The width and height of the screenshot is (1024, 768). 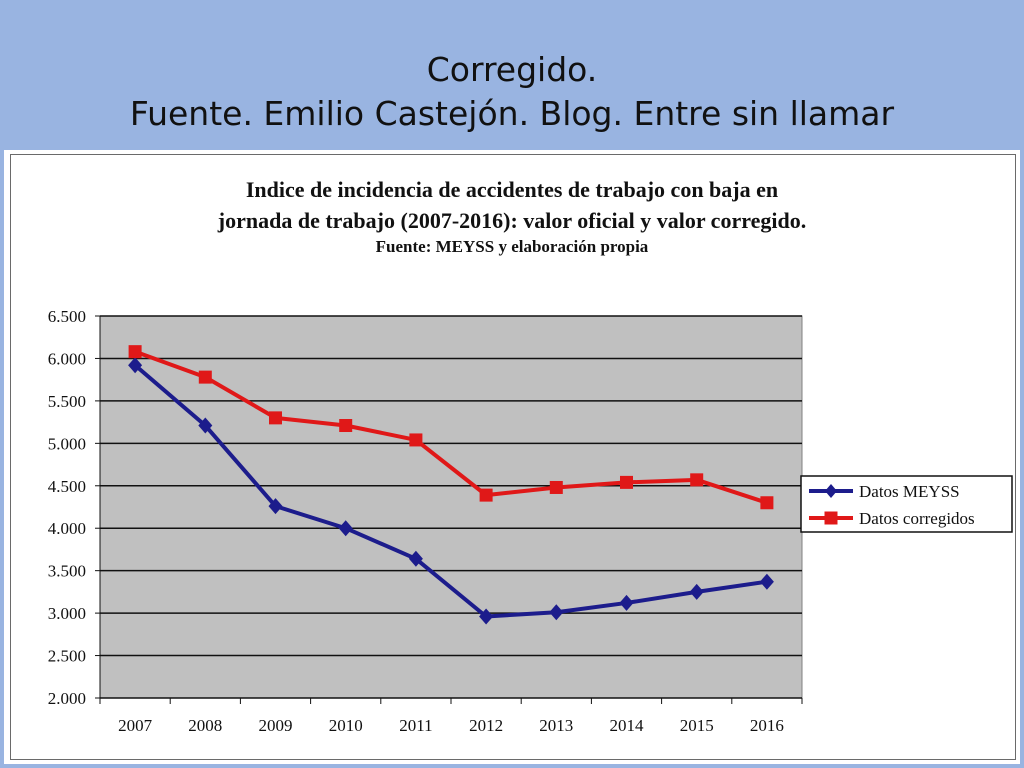 I want to click on legend-marker-corregidos, so click(x=831, y=518).